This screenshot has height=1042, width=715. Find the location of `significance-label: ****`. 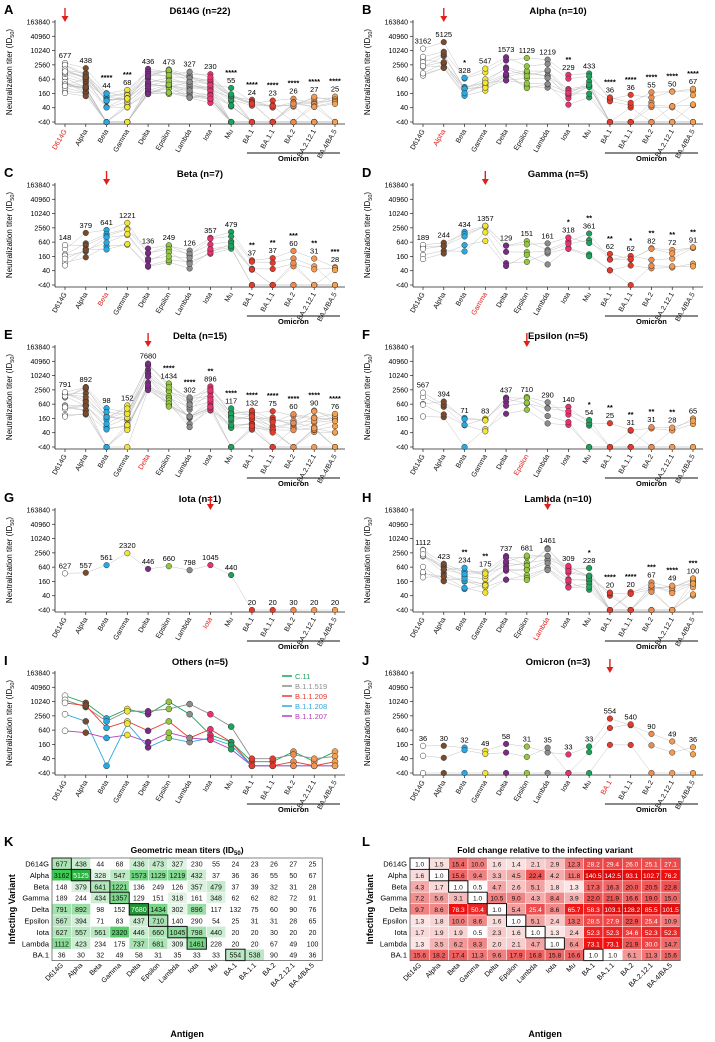

significance-label: **** is located at coordinates (314, 395).